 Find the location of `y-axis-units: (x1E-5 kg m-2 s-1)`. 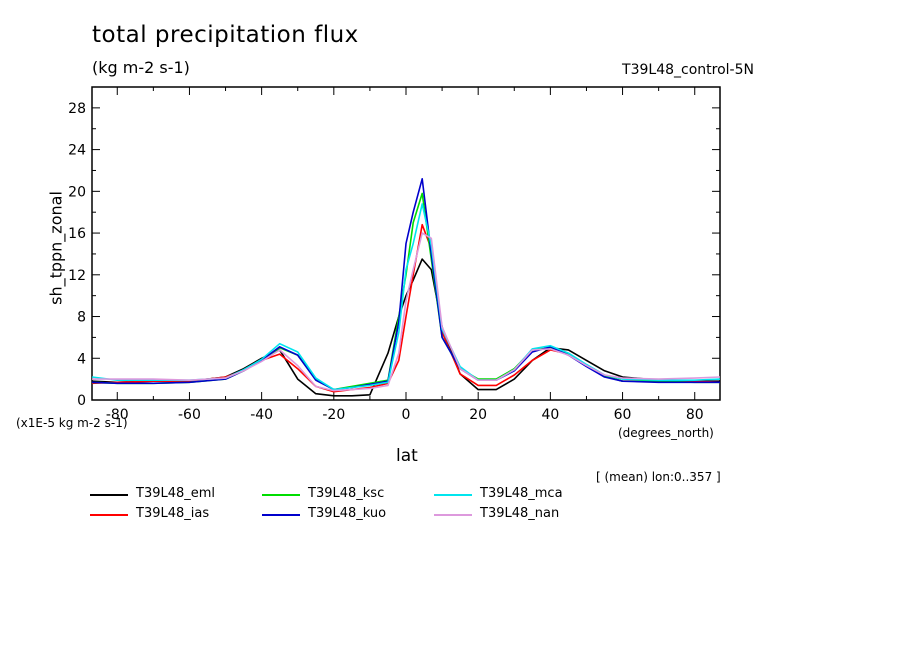

y-axis-units: (x1E-5 kg m-2 s-1) is located at coordinates (72, 423).